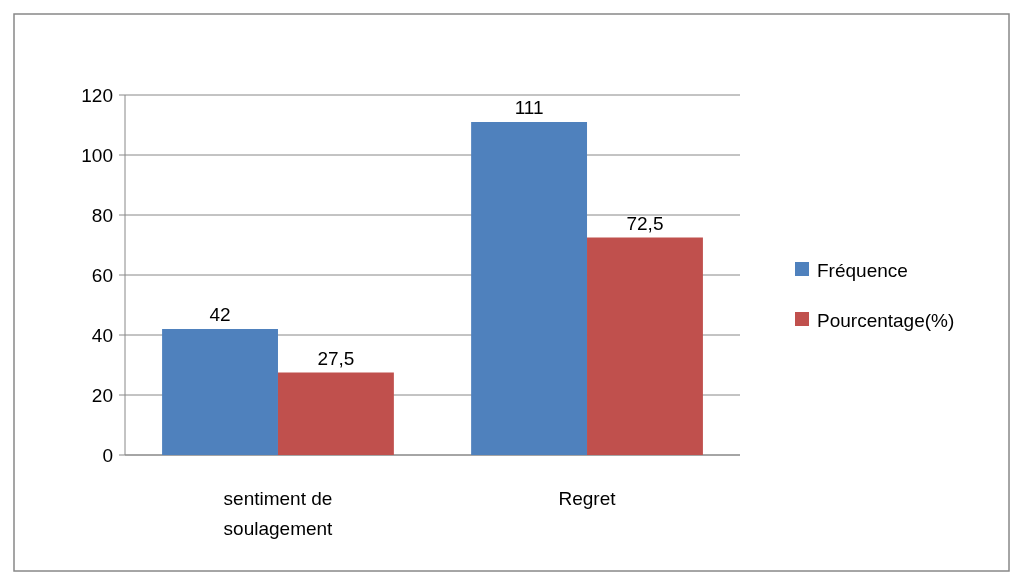  What do you see at coordinates (97, 95) in the screenshot?
I see `y-tick-label: 120` at bounding box center [97, 95].